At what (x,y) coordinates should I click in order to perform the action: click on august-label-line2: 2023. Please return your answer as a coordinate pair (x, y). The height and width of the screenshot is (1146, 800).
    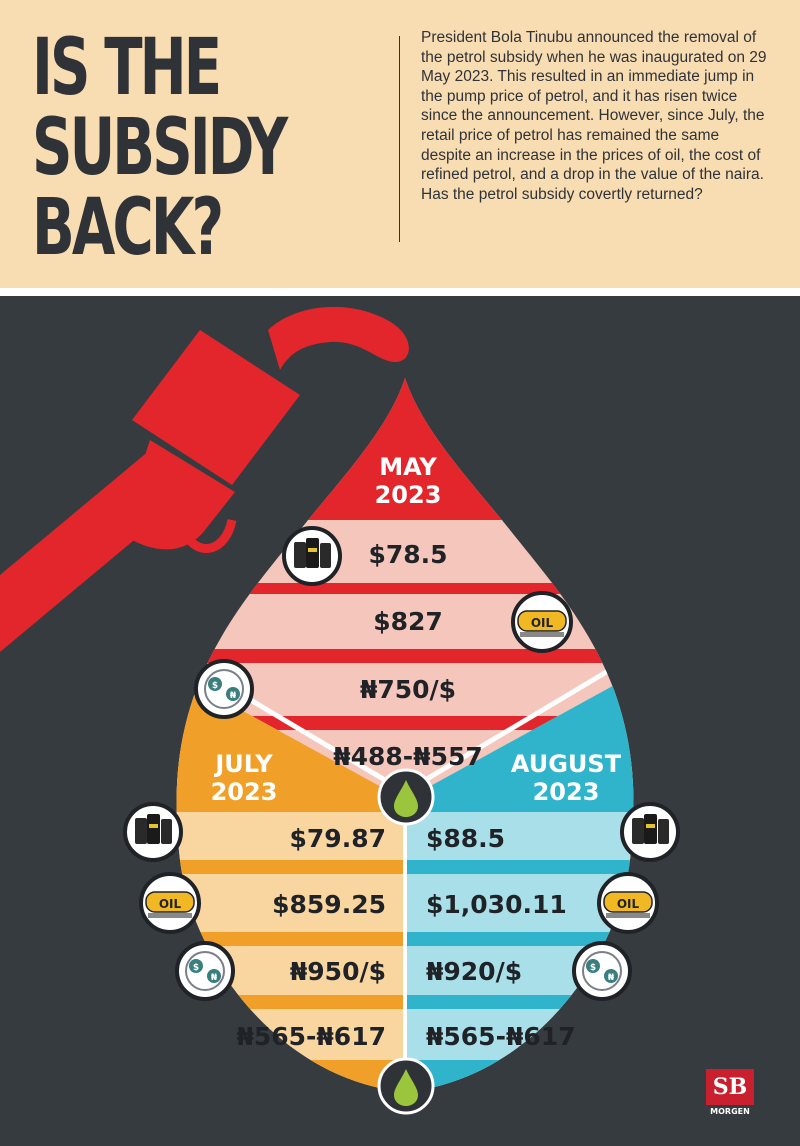
    Looking at the image, I should click on (566, 792).